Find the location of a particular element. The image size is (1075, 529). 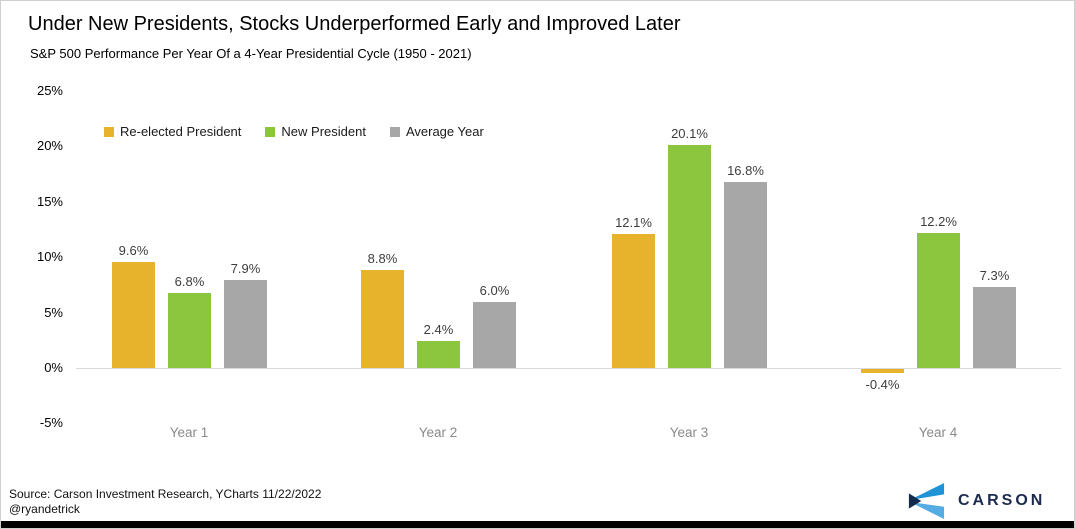

y-axis-tick: 5% is located at coordinates (53, 312).